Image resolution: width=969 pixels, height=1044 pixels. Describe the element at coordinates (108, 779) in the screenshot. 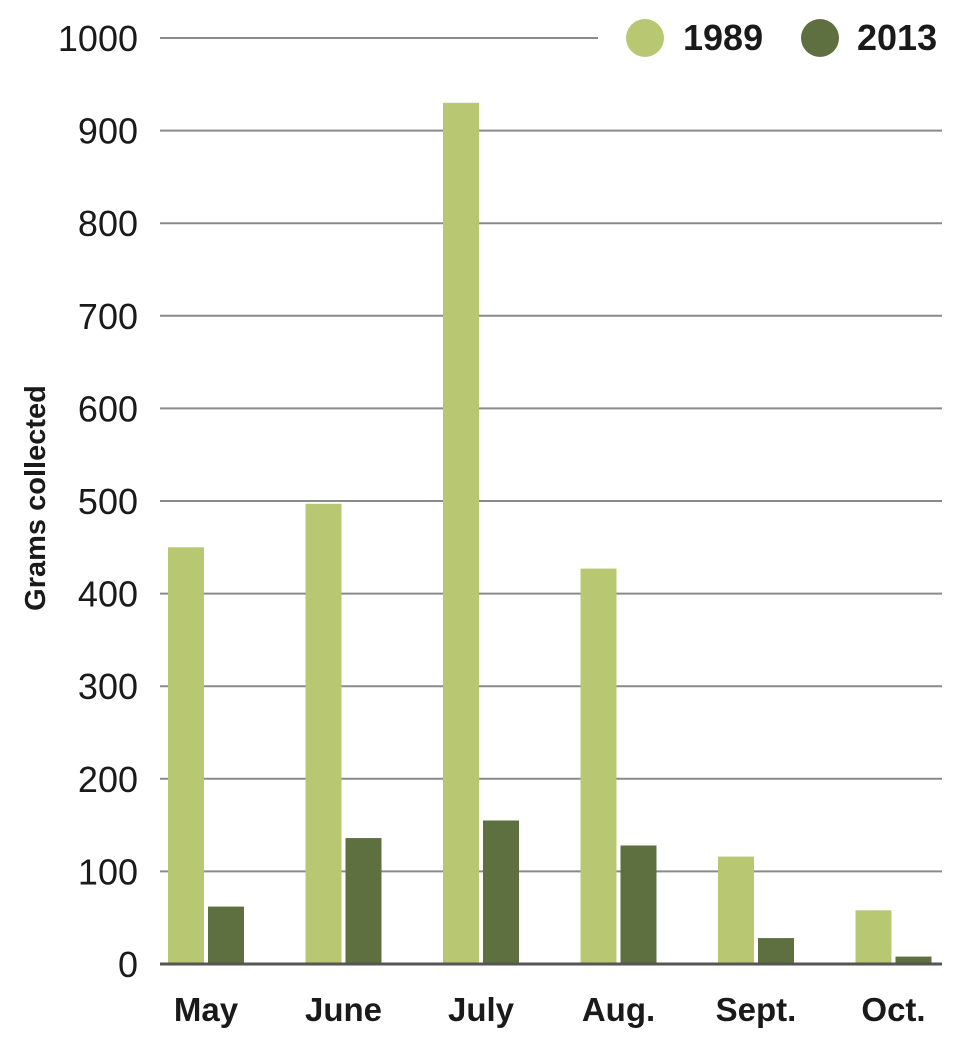

I see `y-tick-label: 200` at that location.